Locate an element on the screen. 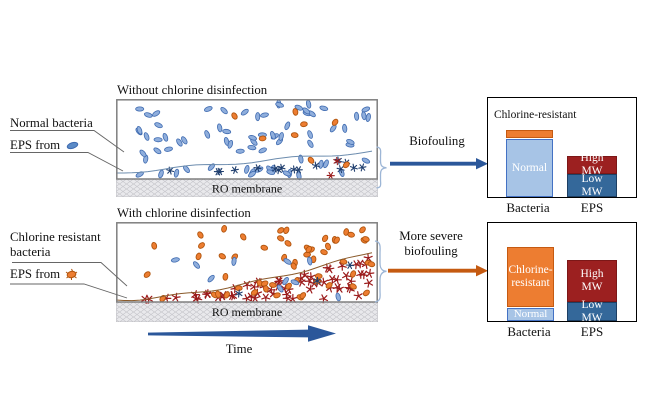 The image size is (650, 400). ro-membrane-bottom-hatch is located at coordinates (247, 312).